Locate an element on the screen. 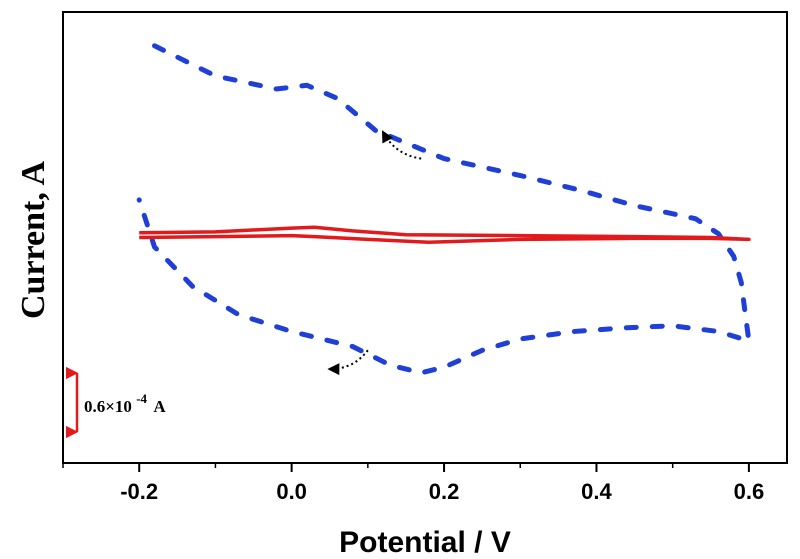 This screenshot has height=559, width=800. scale-bar-unit: A is located at coordinates (159, 406).